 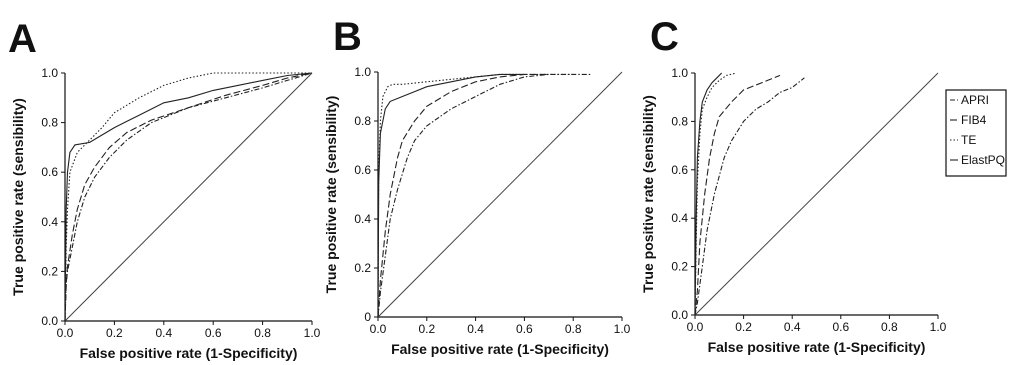 I want to click on panel-letter: A, so click(x=22, y=39).